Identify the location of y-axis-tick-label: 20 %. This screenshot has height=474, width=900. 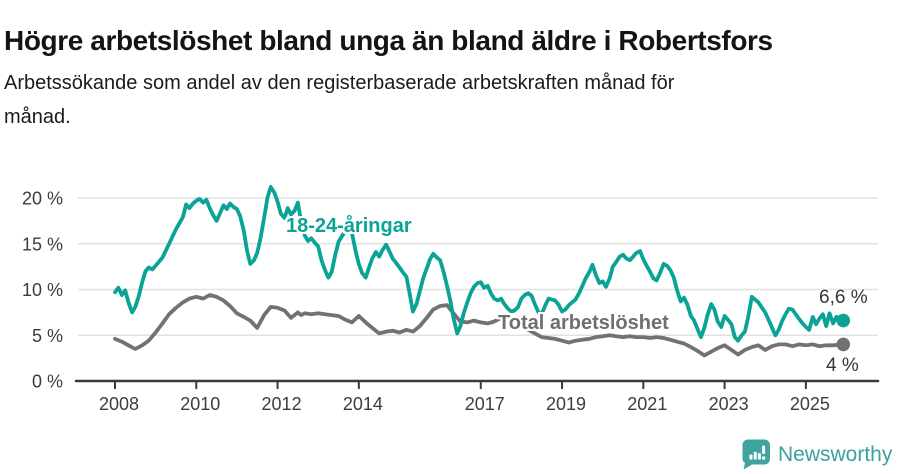
(42, 199).